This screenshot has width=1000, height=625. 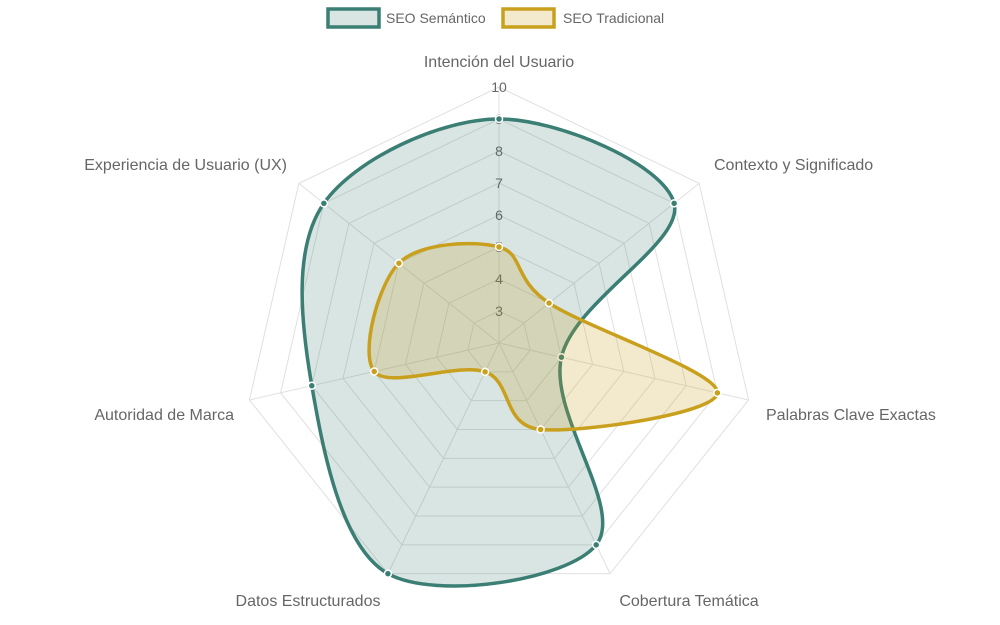 What do you see at coordinates (793, 165) in the screenshot?
I see `axis-label: Contexto y Significado` at bounding box center [793, 165].